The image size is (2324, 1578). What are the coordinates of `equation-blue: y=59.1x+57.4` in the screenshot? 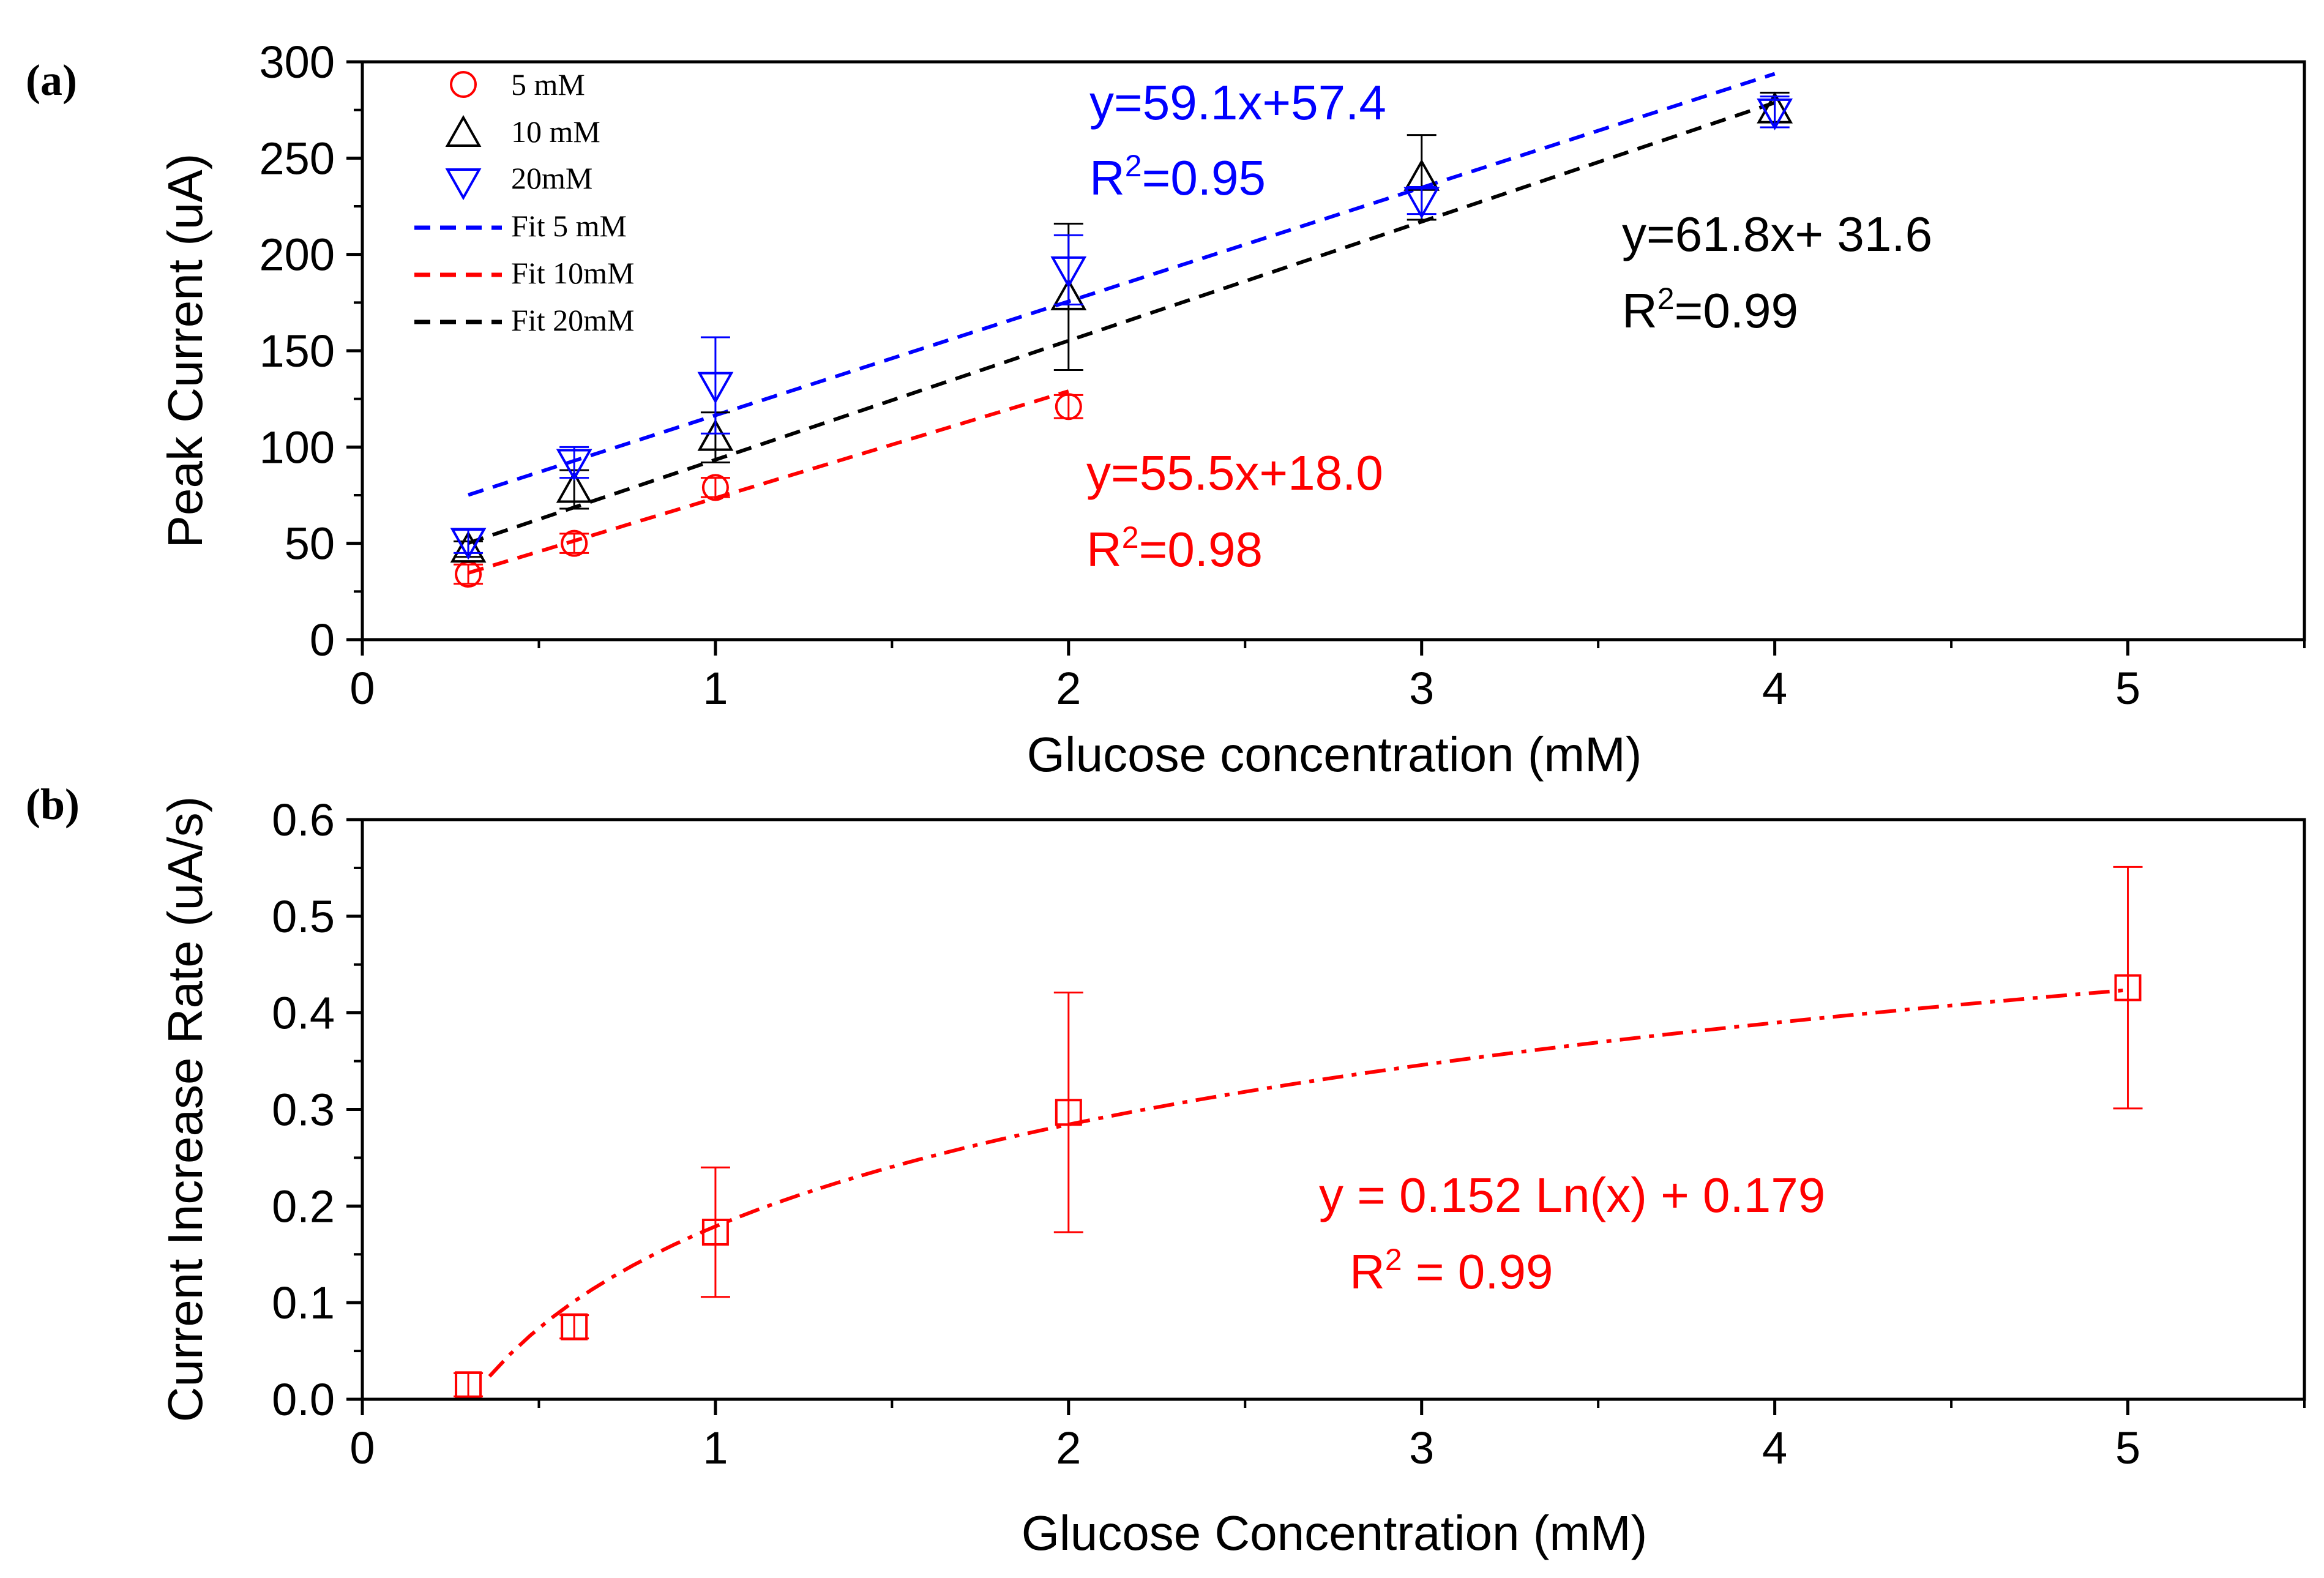 It's located at (1237, 102).